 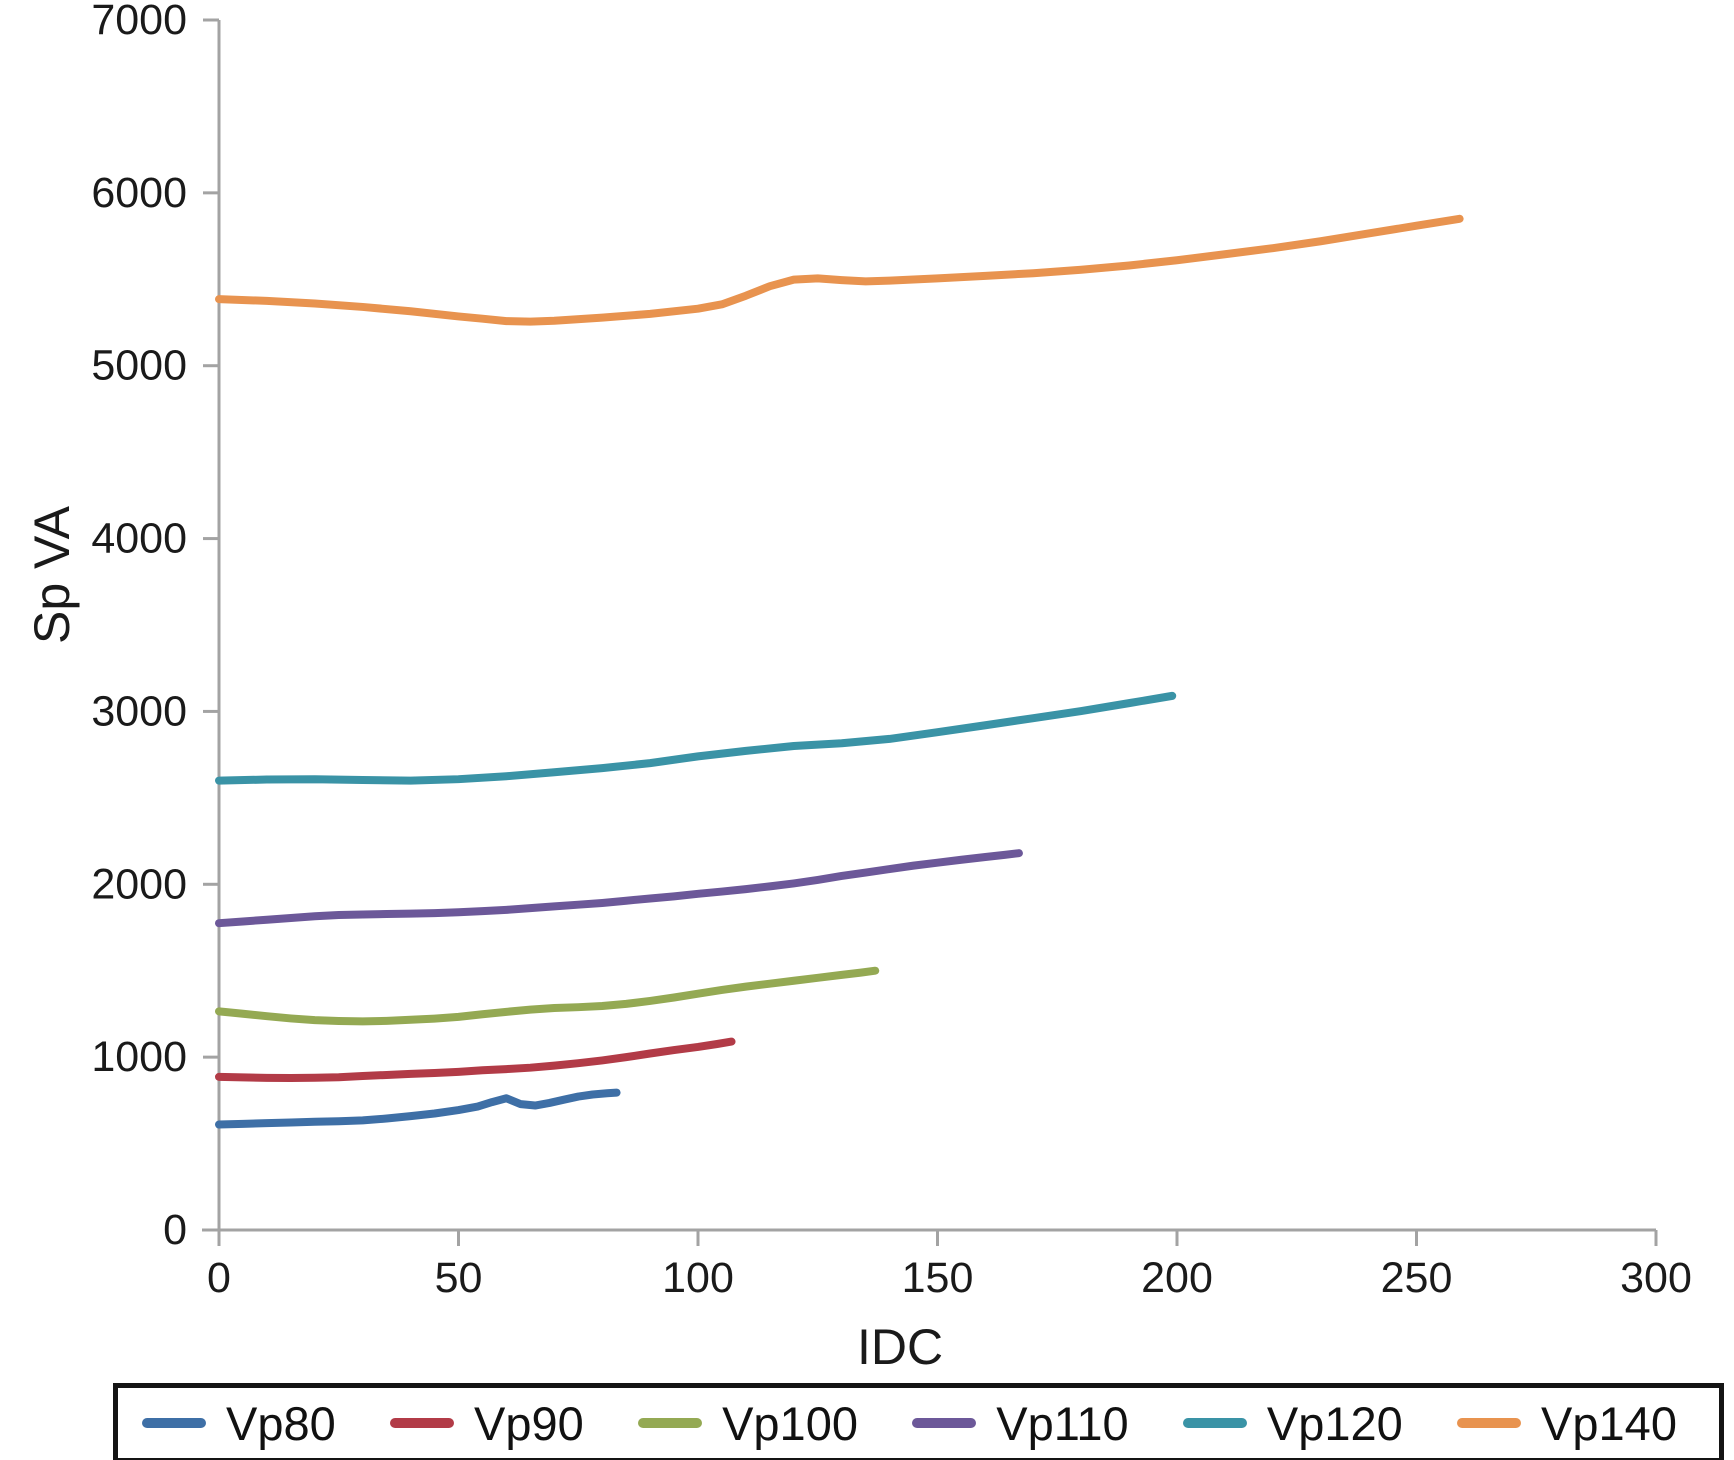 I want to click on chart-legend: Vp80 Vp90 Vp100 Vp110 Vp120 Vp140, so click(x=918, y=1421).